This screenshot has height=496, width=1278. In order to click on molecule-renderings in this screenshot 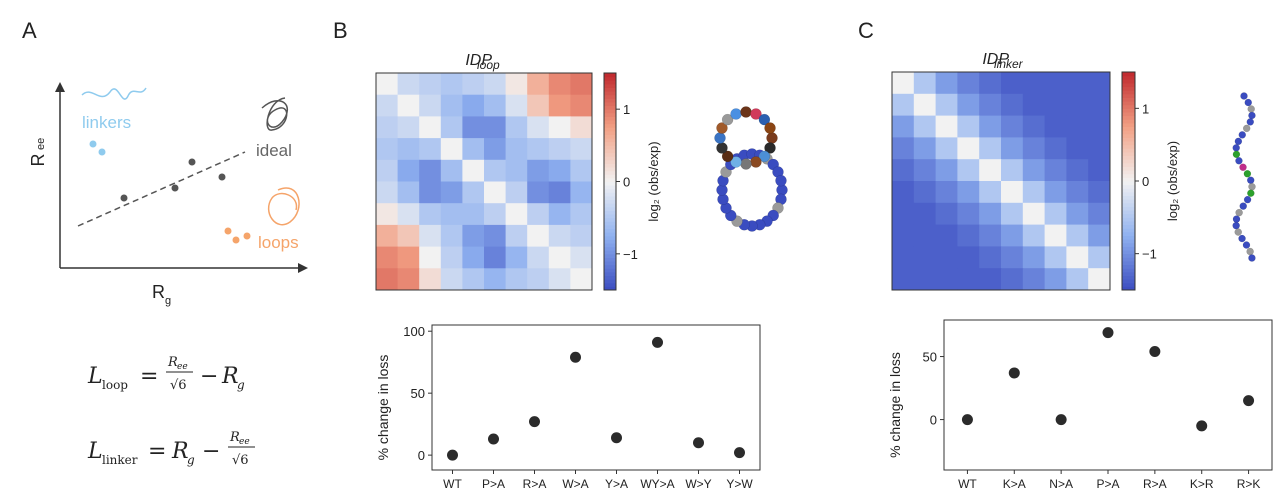, I will do `click(985, 177)`.